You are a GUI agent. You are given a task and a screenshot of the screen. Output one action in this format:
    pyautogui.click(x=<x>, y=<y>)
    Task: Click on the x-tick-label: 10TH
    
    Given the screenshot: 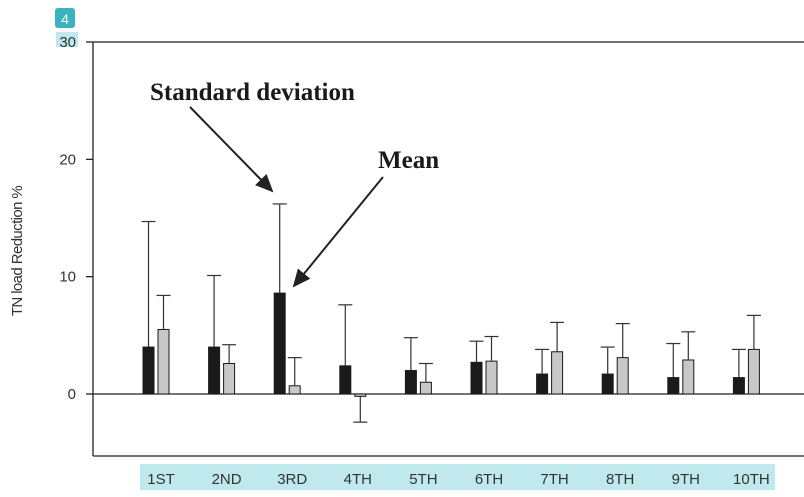 What is the action you would take?
    pyautogui.click(x=751, y=479)
    